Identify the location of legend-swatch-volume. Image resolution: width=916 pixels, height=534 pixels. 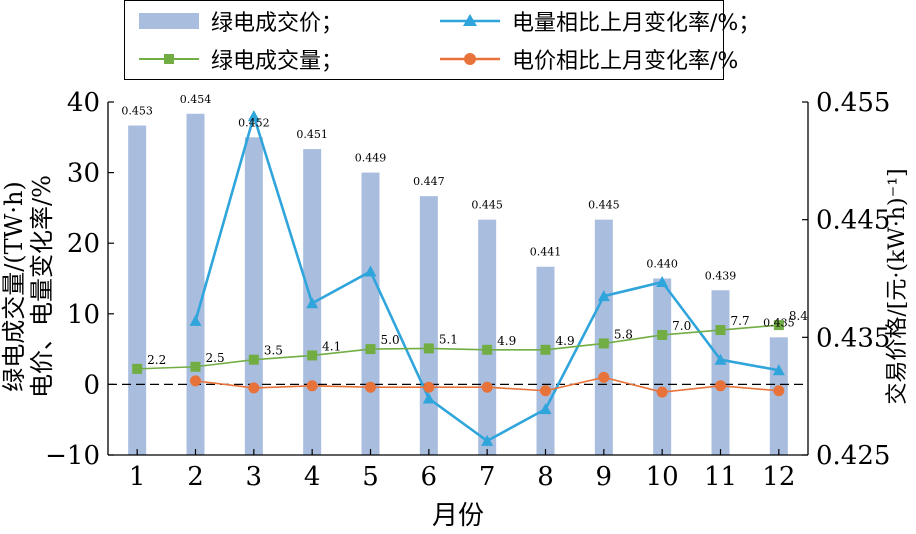
(169, 59).